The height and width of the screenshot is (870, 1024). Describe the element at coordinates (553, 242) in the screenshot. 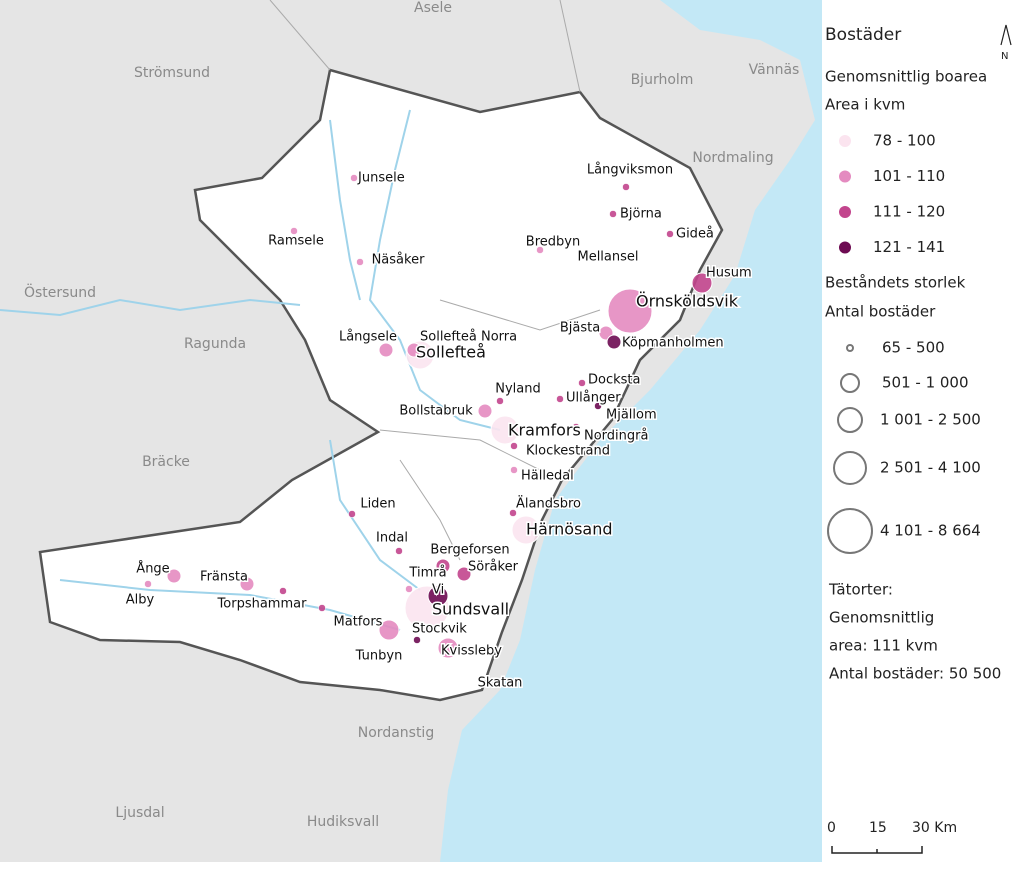

I see `settlement-label: Bredbyn` at that location.